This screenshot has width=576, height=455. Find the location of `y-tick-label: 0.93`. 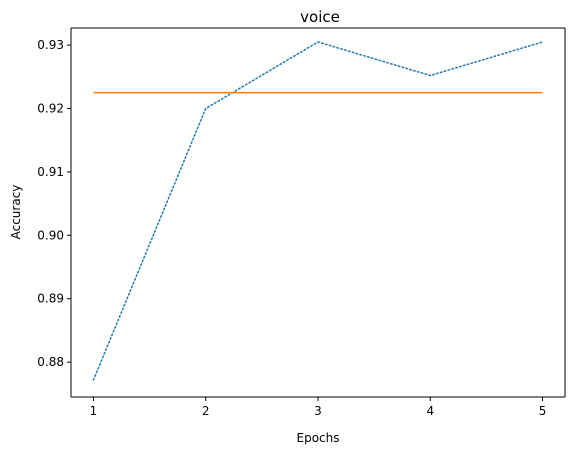

y-tick-label: 0.93 is located at coordinates (50, 45).